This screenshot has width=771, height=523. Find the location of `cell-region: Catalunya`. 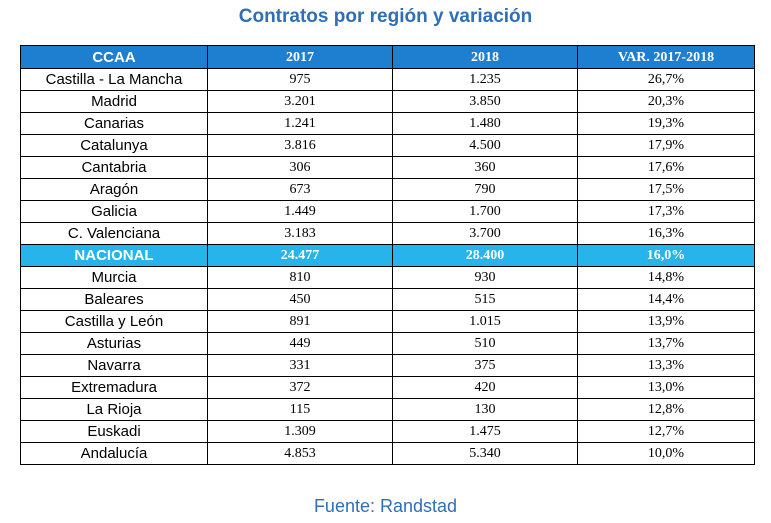

cell-region: Catalunya is located at coordinates (114, 145).